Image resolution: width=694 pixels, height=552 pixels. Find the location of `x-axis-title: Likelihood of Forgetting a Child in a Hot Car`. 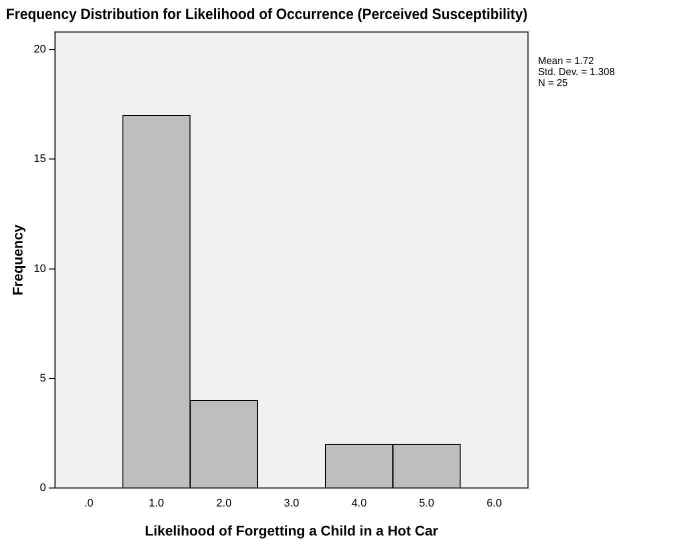

x-axis-title: Likelihood of Forgetting a Child in a Hot Car is located at coordinates (291, 530).